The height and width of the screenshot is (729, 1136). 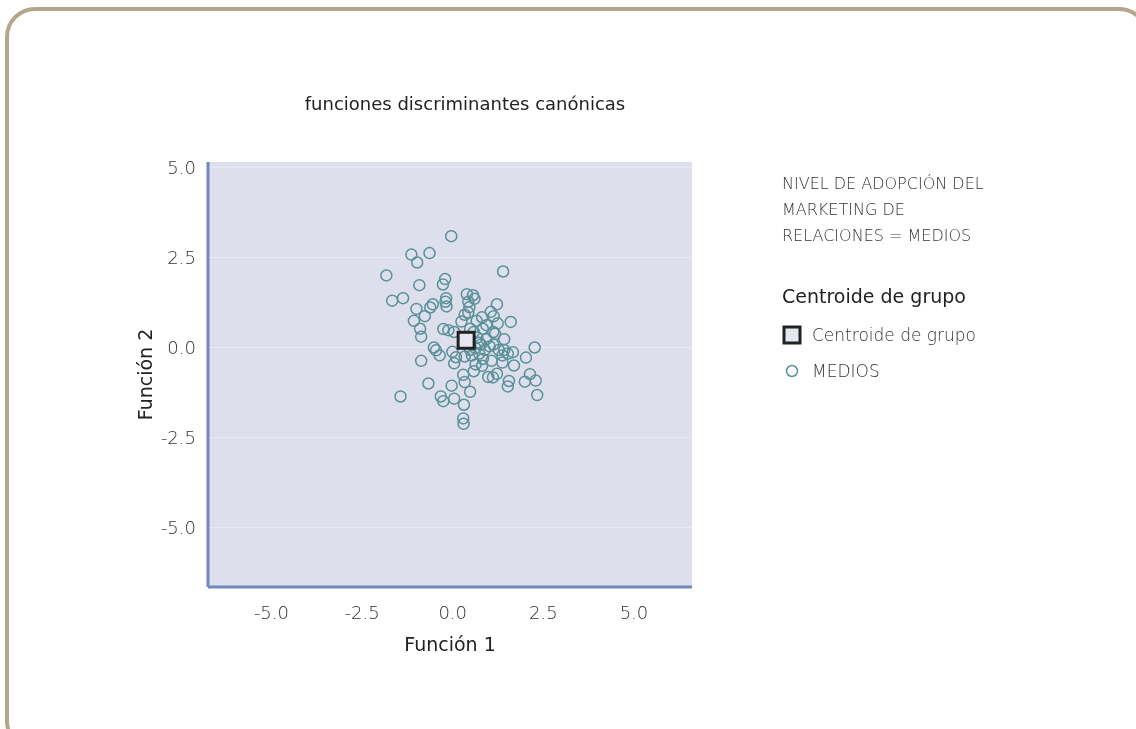 What do you see at coordinates (465, 103) in the screenshot?
I see `chart-title: funciones discriminantes canónicas` at bounding box center [465, 103].